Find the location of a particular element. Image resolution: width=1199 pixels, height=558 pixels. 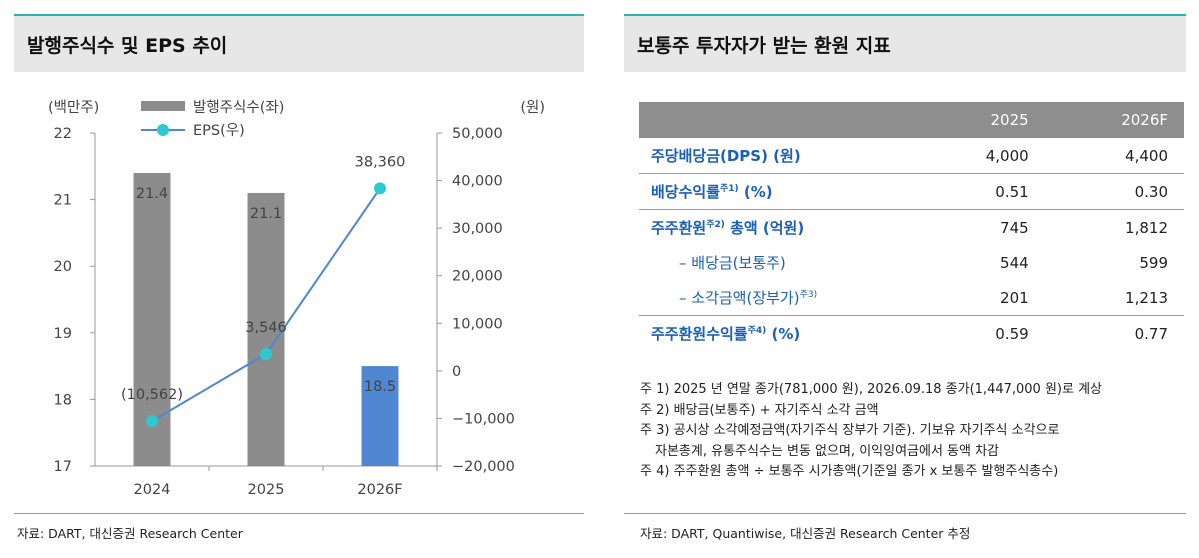

bar-data-label: 18.5 is located at coordinates (380, 387).